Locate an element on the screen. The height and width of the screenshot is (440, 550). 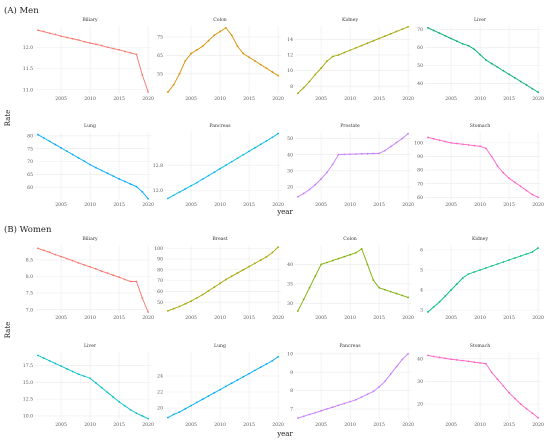
y-tick-label: 70 is located at coordinates (420, 184).